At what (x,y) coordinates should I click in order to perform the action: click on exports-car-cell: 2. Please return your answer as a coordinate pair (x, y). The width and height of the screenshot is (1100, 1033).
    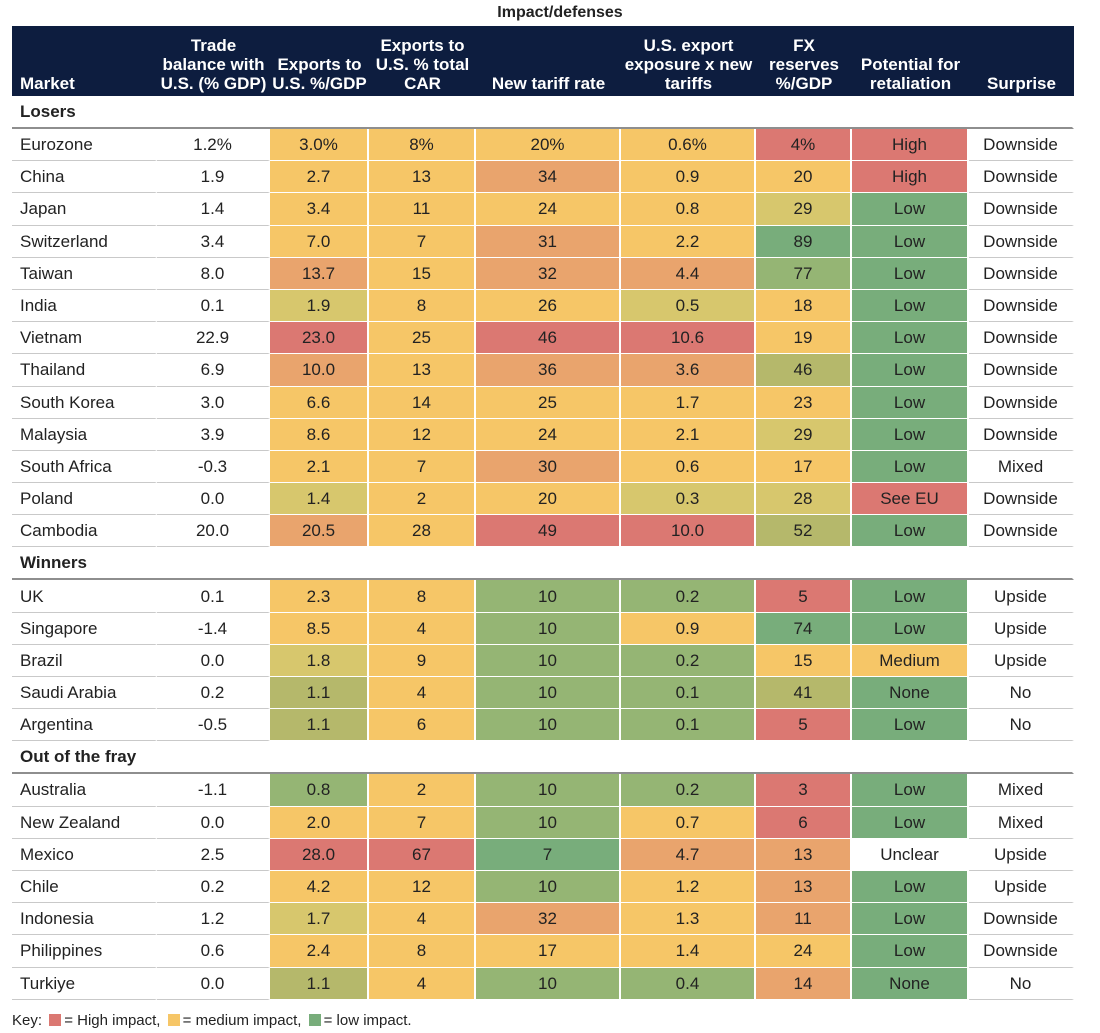
    Looking at the image, I should click on (422, 790).